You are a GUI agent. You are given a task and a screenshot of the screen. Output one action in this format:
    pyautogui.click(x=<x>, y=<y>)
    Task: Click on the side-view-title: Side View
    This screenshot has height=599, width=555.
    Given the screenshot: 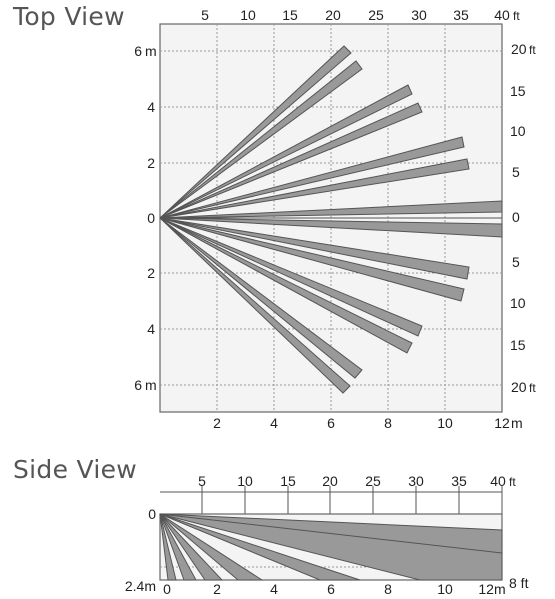 What is the action you would take?
    pyautogui.click(x=75, y=469)
    